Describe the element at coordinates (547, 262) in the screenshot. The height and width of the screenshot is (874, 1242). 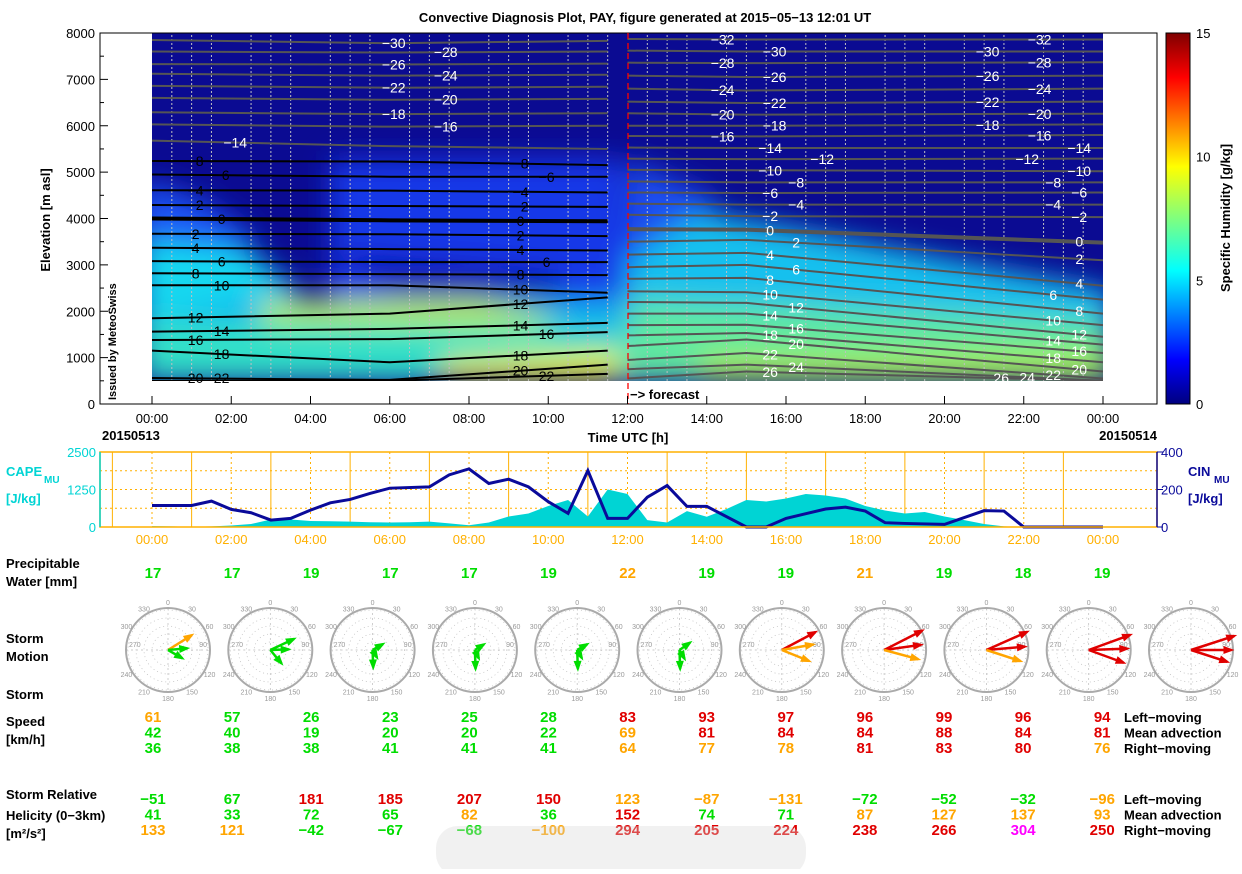
I see `isotherm-label: 6` at that location.